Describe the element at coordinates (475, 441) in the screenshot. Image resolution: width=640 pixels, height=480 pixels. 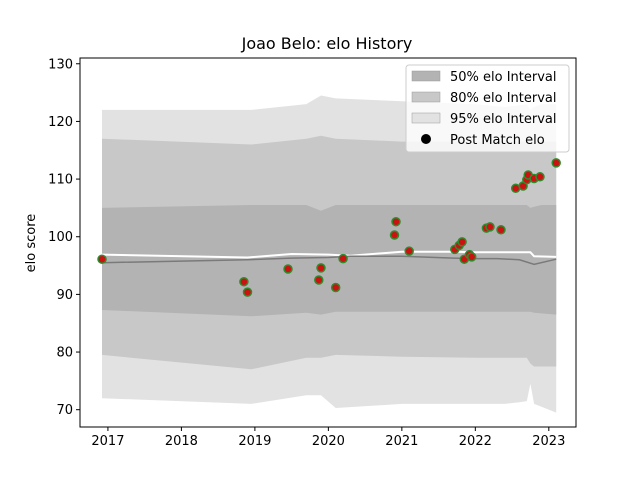
I see `x-tick-label-5: 2022` at that location.